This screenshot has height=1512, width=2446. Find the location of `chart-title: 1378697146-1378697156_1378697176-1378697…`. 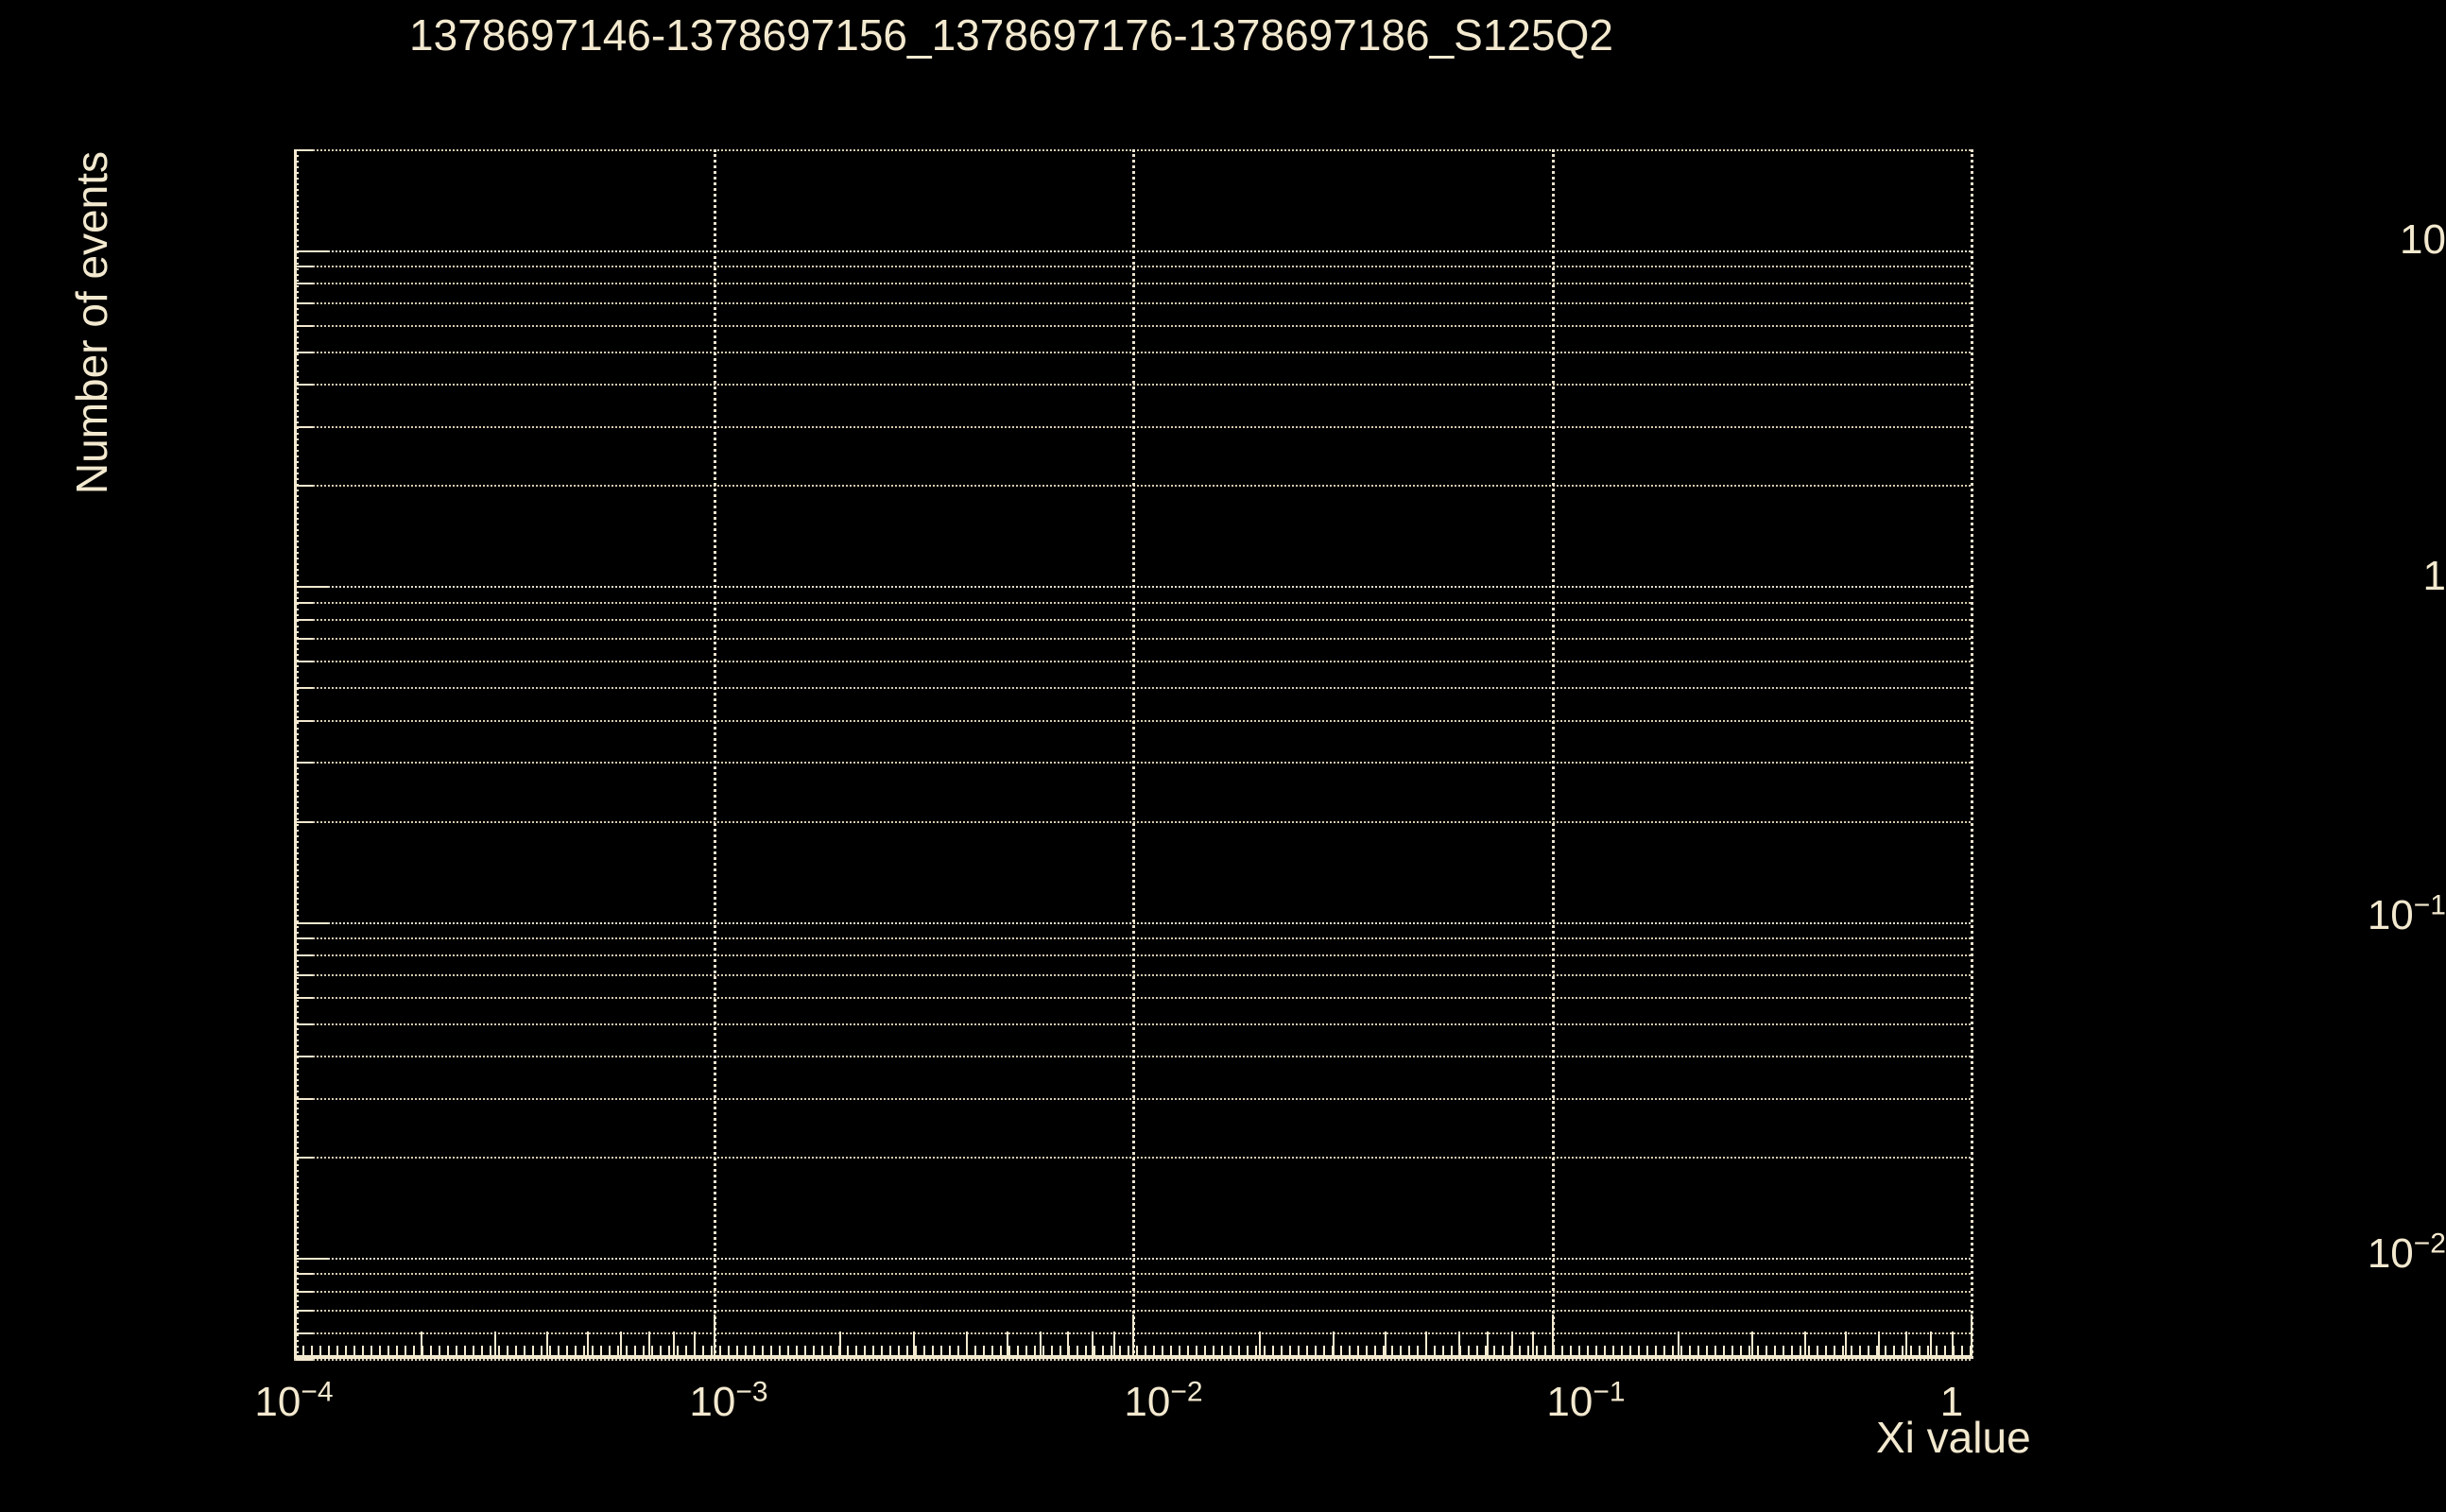

chart-title: 1378697146-1378697156_1378697176-1378697… is located at coordinates (1011, 35).